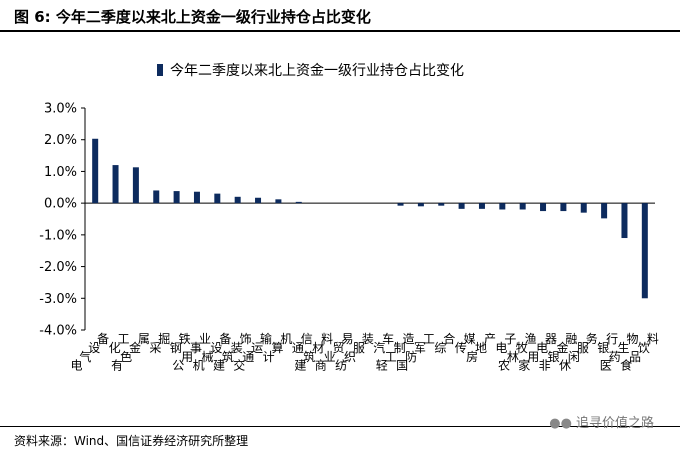  Describe the element at coordinates (257, 348) in the screenshot. I see `x-tick-char: 运` at that location.